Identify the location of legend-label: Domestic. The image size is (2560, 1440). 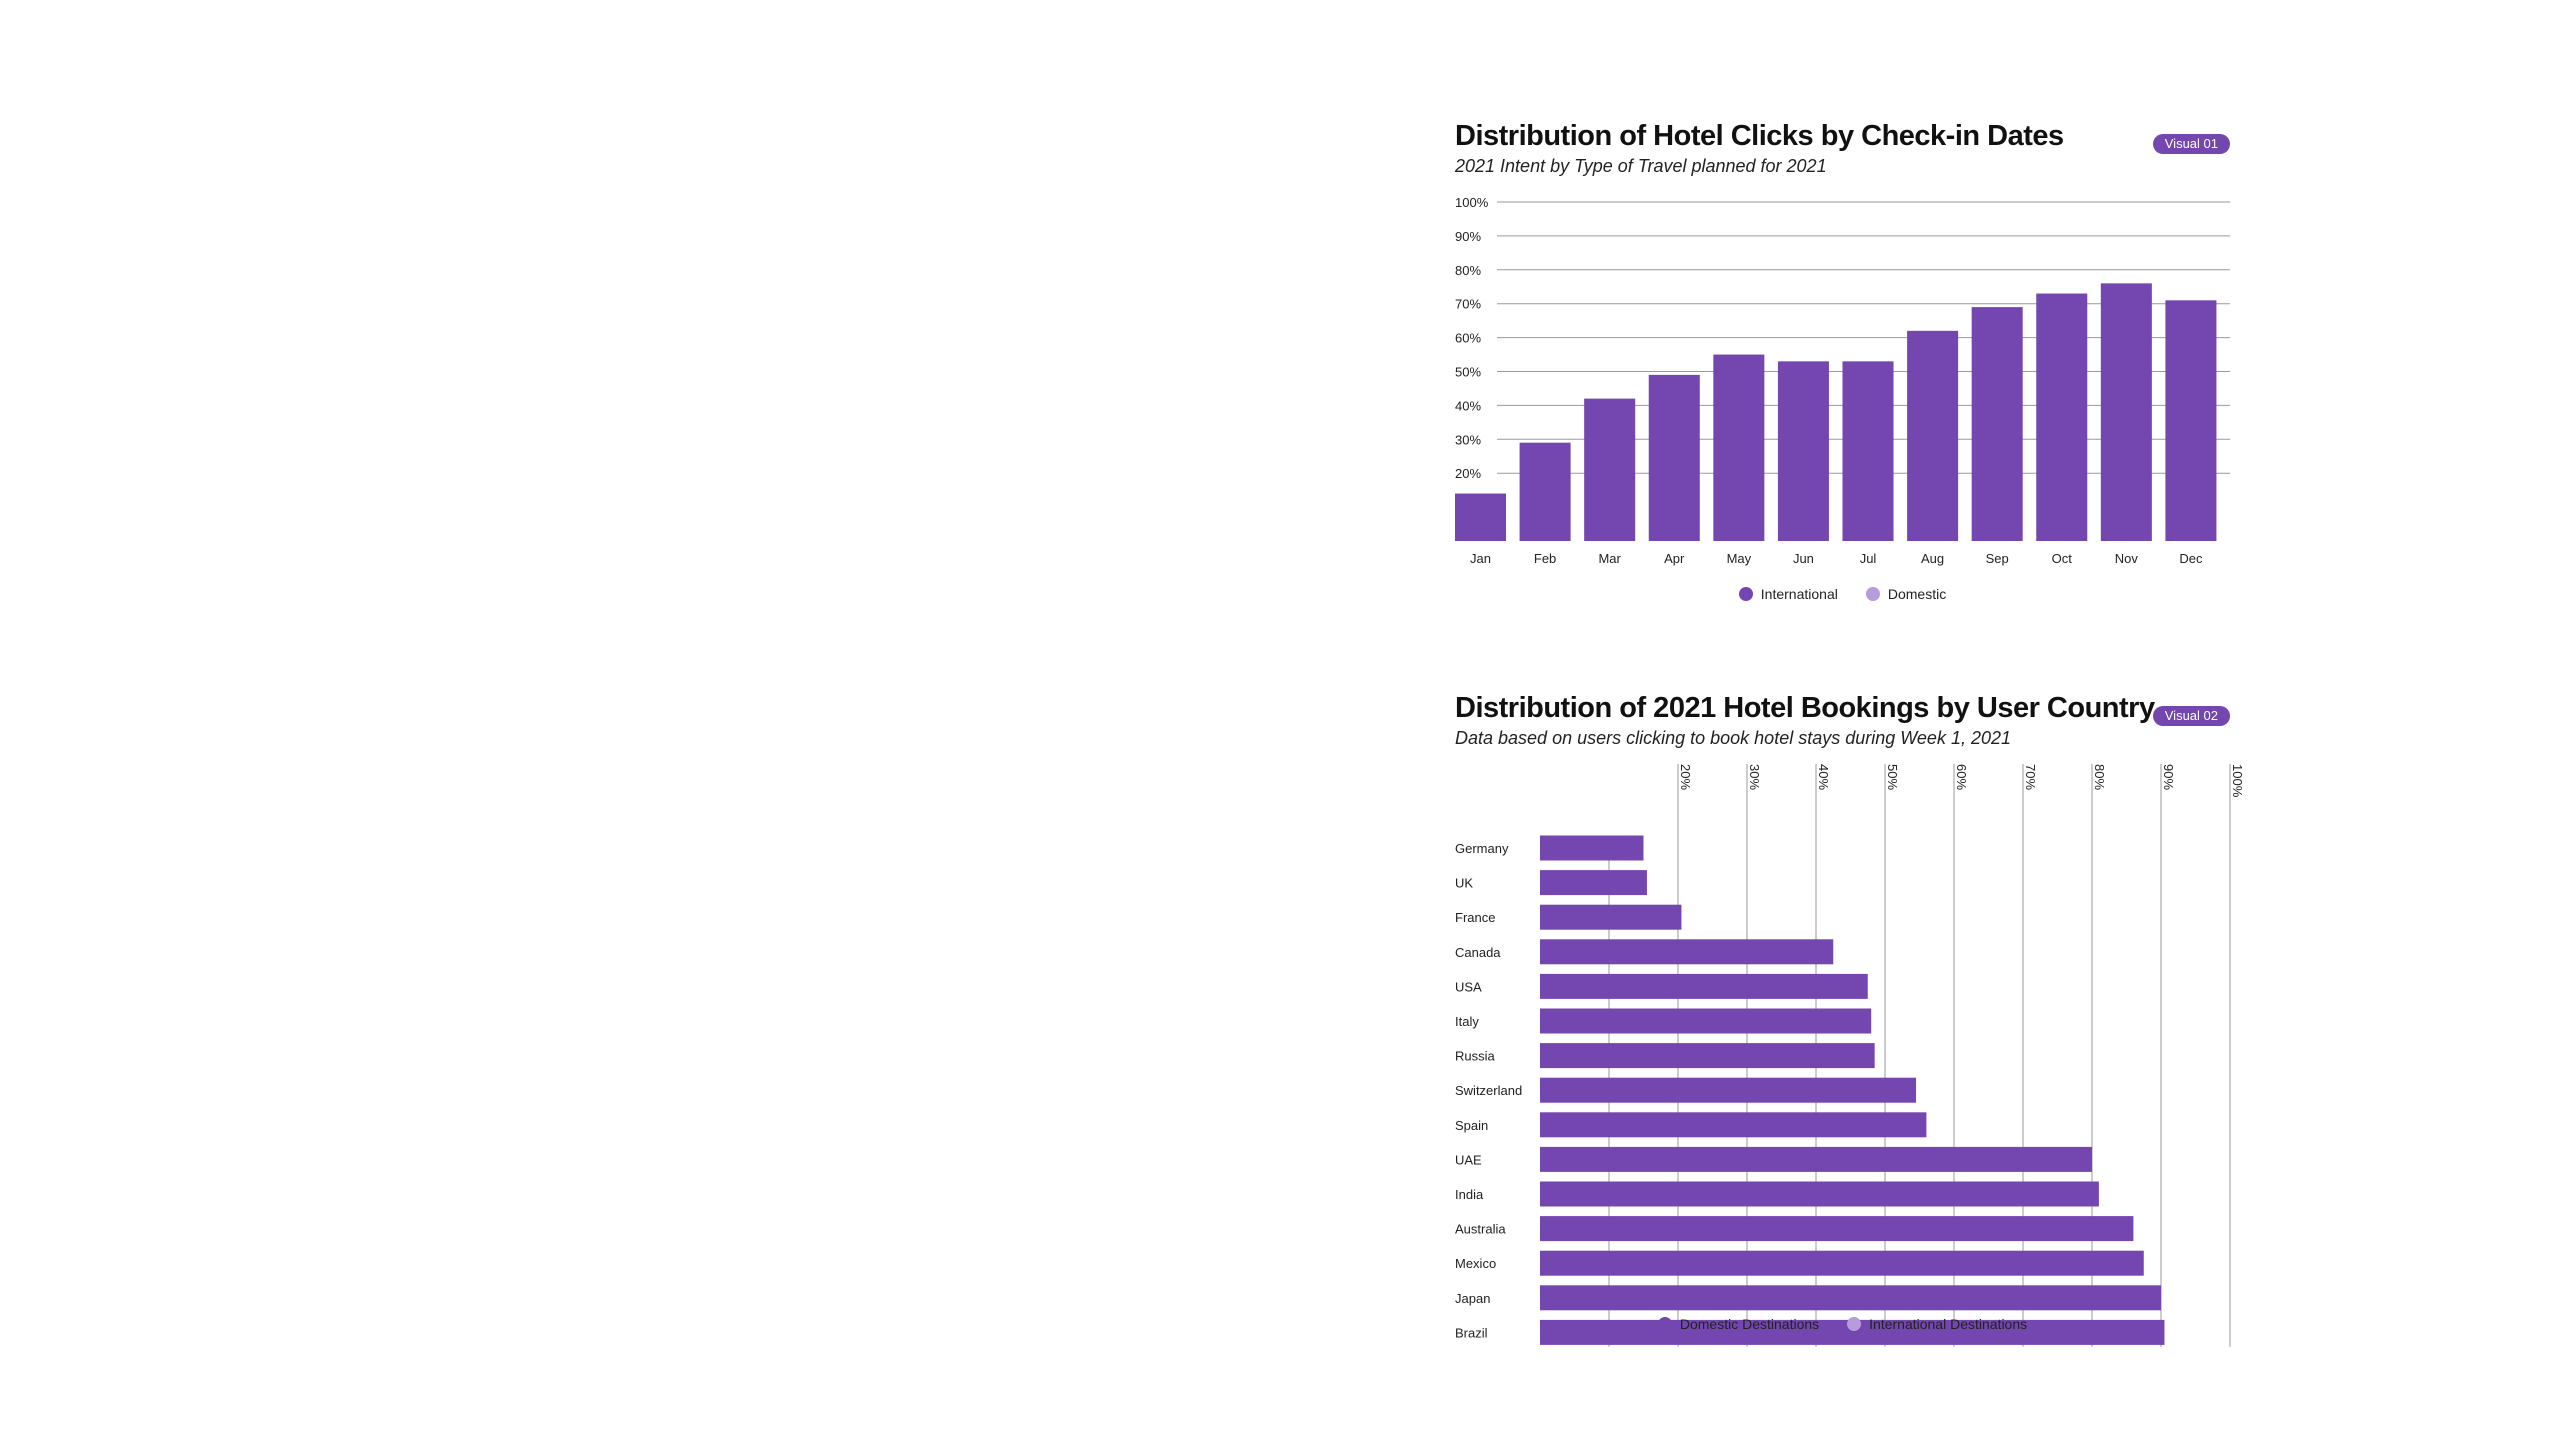
(1917, 594).